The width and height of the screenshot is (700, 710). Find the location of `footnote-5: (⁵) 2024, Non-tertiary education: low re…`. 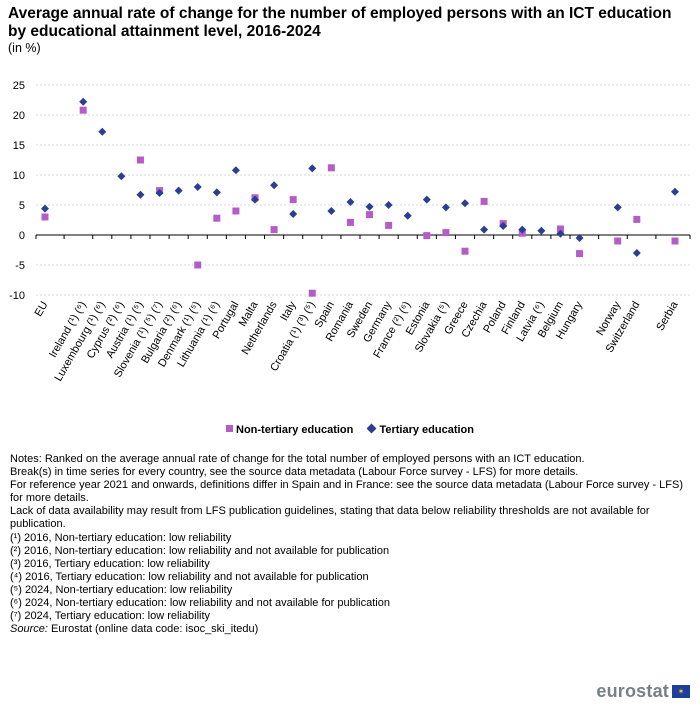

footnote-5: (⁵) 2024, Non-tertiary education: low re… is located at coordinates (121, 589).